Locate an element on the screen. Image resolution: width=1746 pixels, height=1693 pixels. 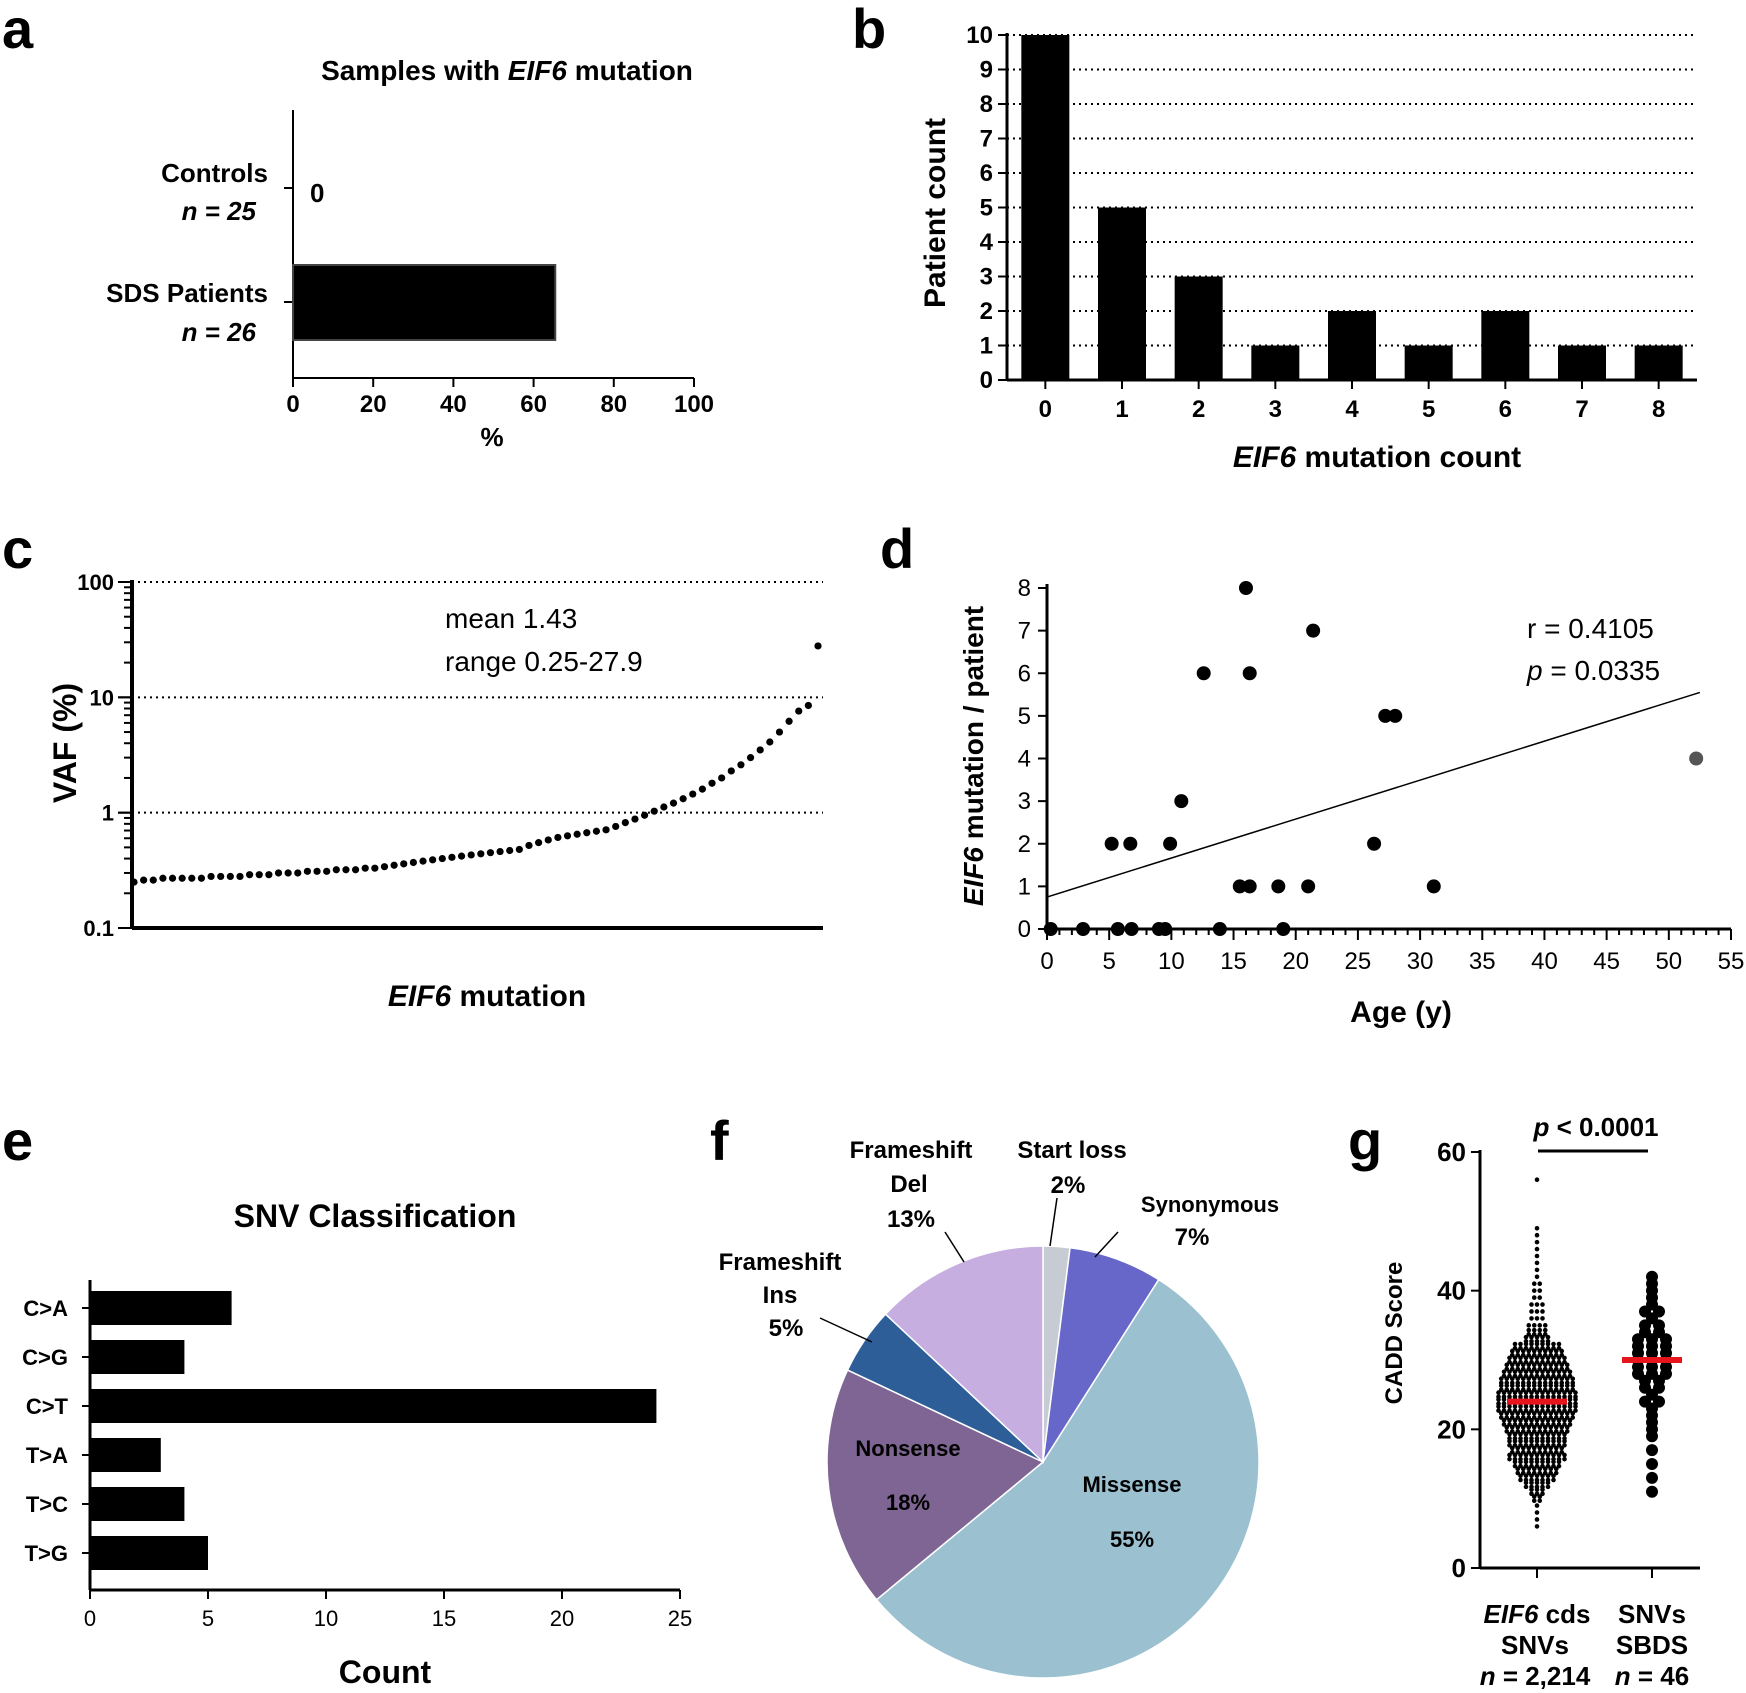
e-cat-label: C>G is located at coordinates (45, 1357).